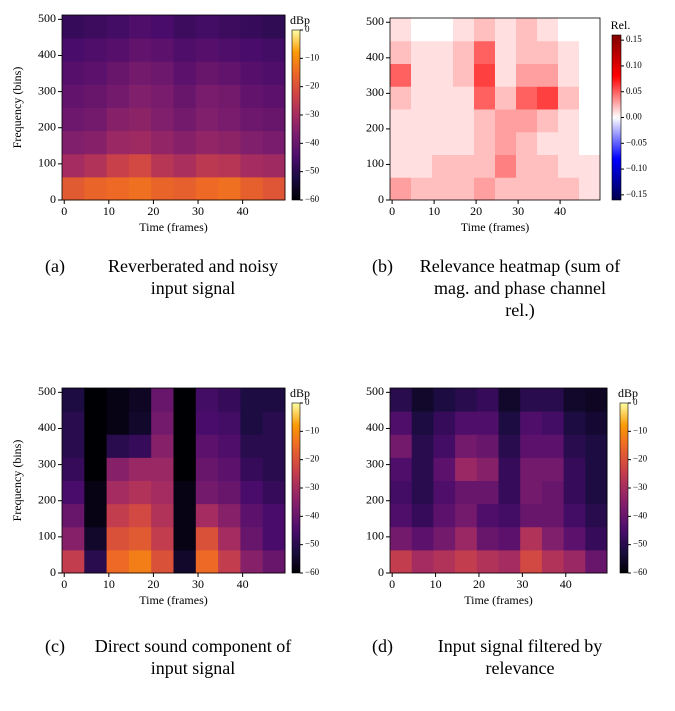  I want to click on x-tick-label: 0, so click(64, 211).